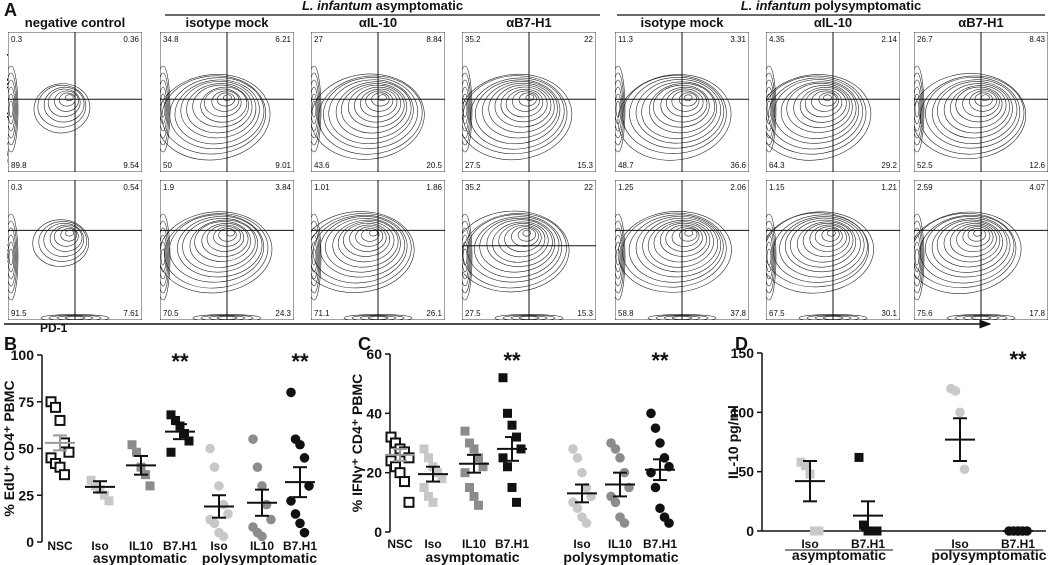  Describe the element at coordinates (889, 39) in the screenshot. I see `quadrant-value: 2.14` at that location.